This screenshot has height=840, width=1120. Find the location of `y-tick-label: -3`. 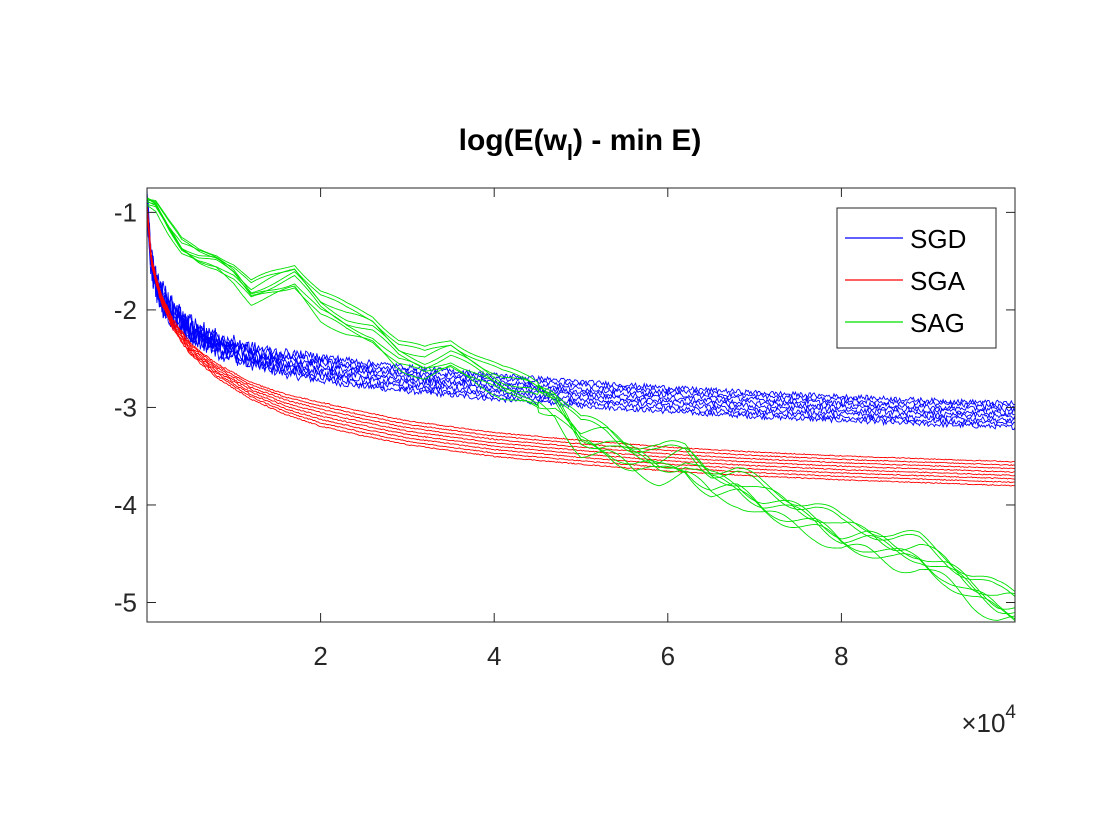

y-tick-label: -3 is located at coordinates (125, 407).